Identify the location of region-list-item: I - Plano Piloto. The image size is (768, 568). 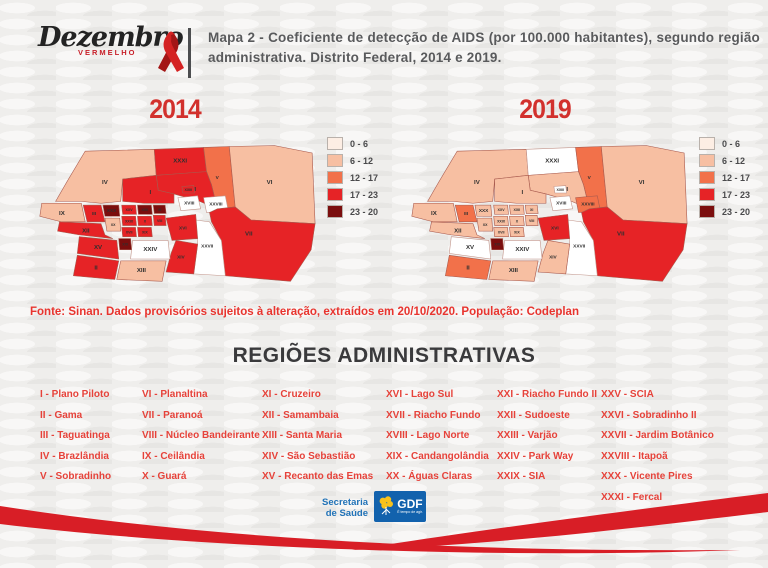
(75, 394).